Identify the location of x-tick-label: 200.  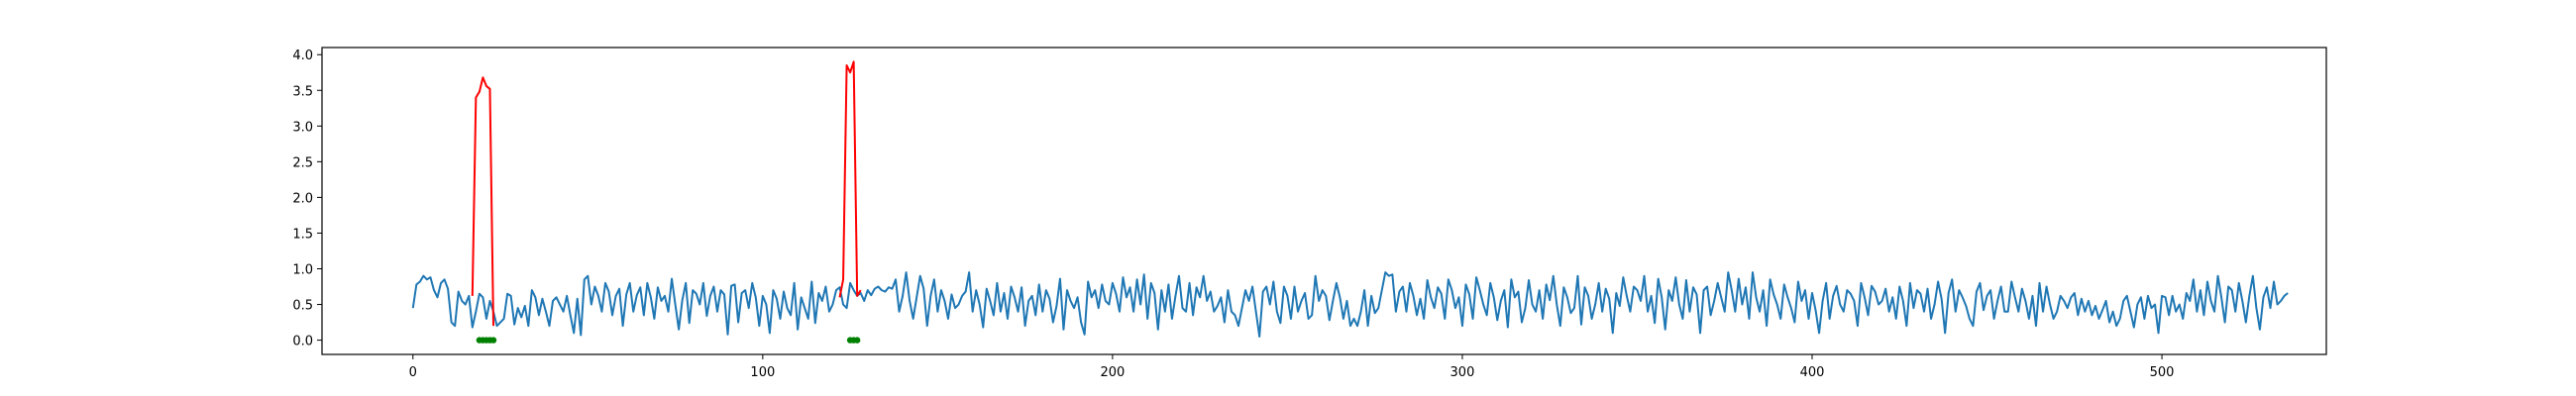
(1112, 372).